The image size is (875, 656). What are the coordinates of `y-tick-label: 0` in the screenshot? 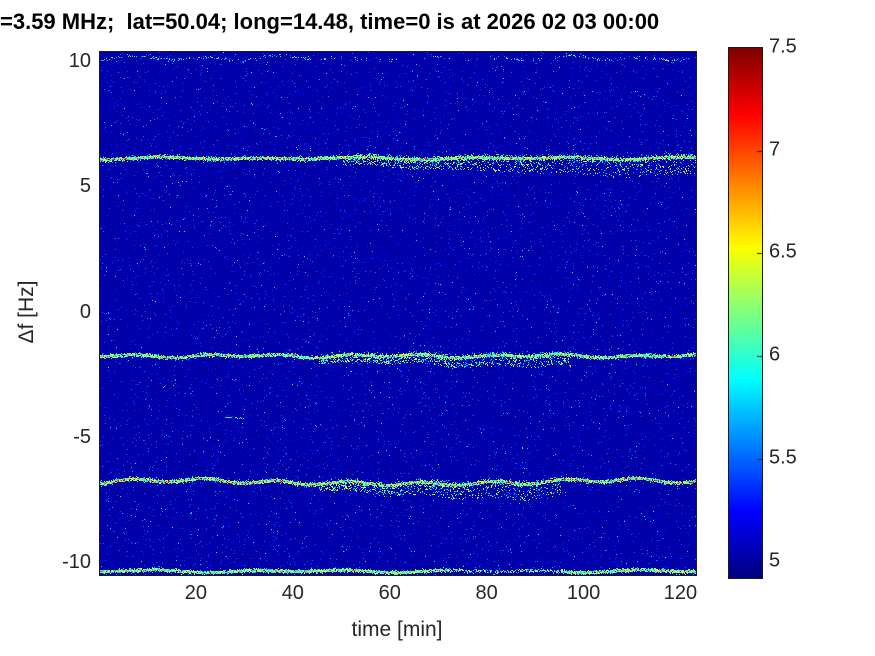 It's located at (85, 311).